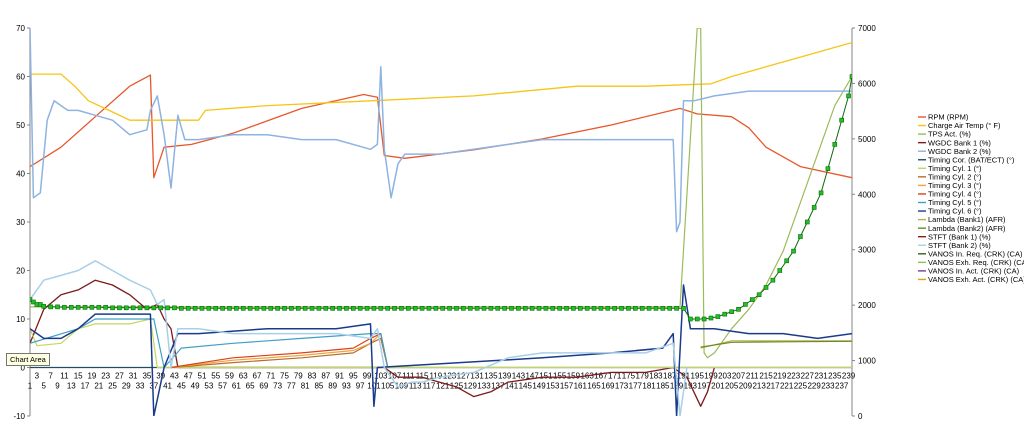 This screenshot has width=1024, height=426. Describe the element at coordinates (955, 202) in the screenshot. I see `legend-label: Timing Cyl. 5 (°)` at that location.